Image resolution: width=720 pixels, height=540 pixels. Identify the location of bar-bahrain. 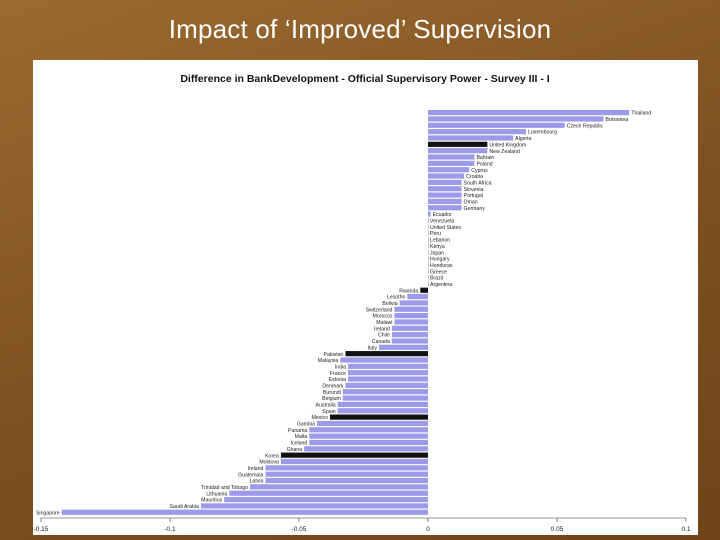
(451, 157).